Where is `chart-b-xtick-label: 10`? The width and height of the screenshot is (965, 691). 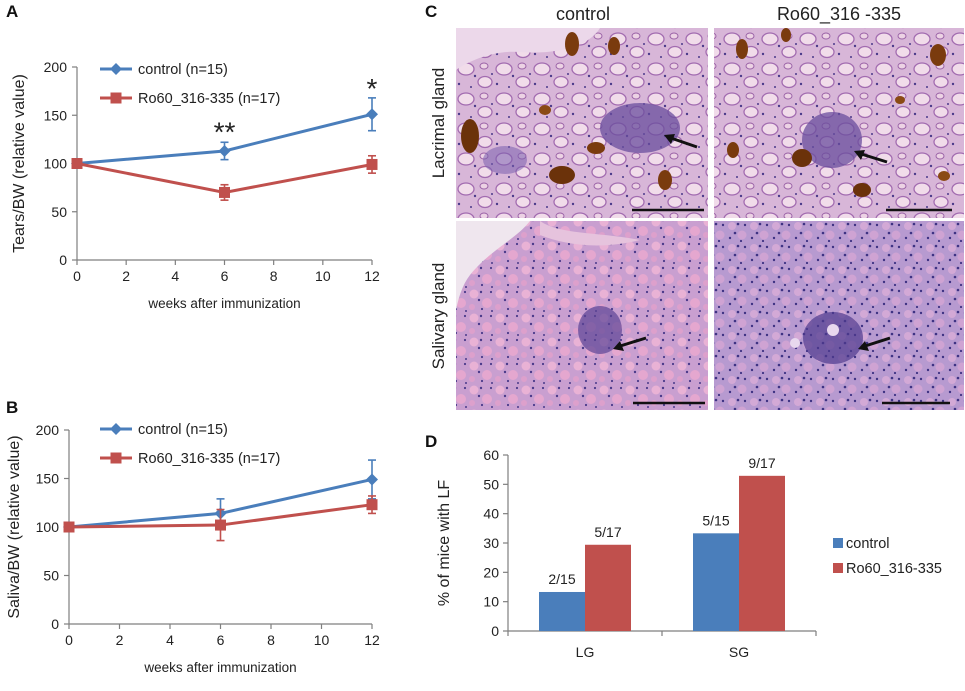
chart-b-xtick-label: 10 is located at coordinates (322, 640).